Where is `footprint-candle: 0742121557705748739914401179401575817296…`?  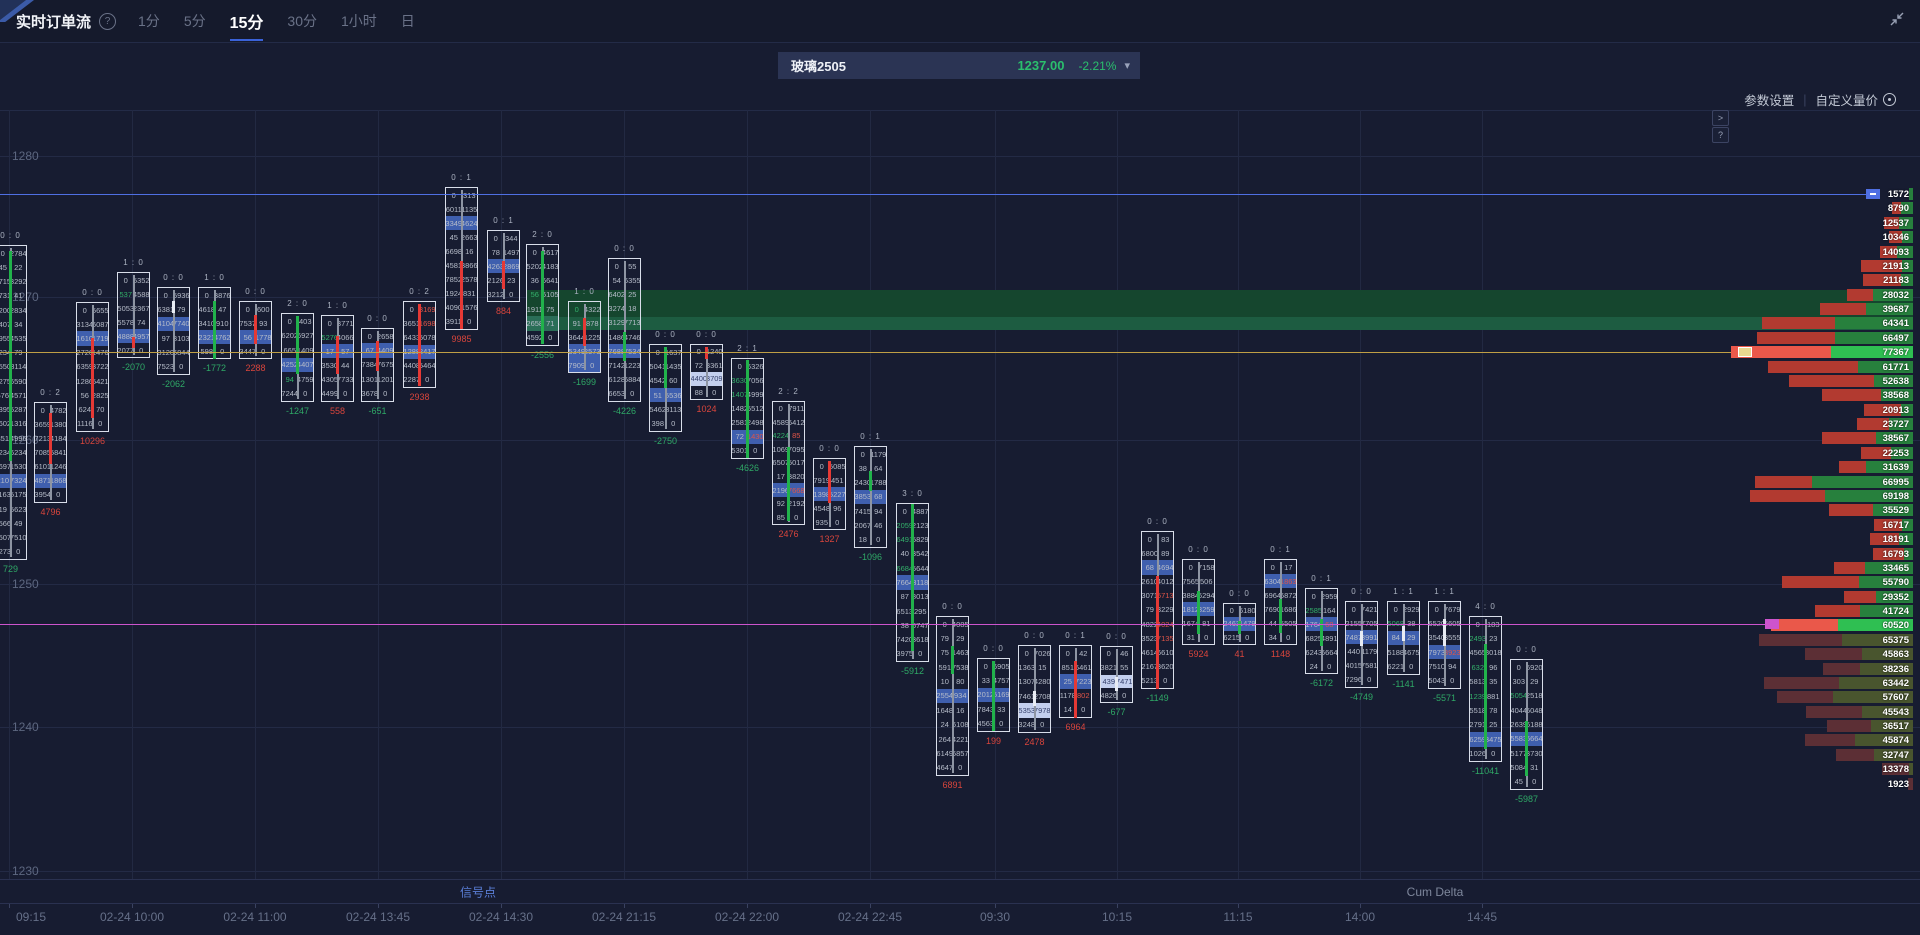 footprint-candle: 0742121557705748739914401179401575817296… is located at coordinates (1361, 644).